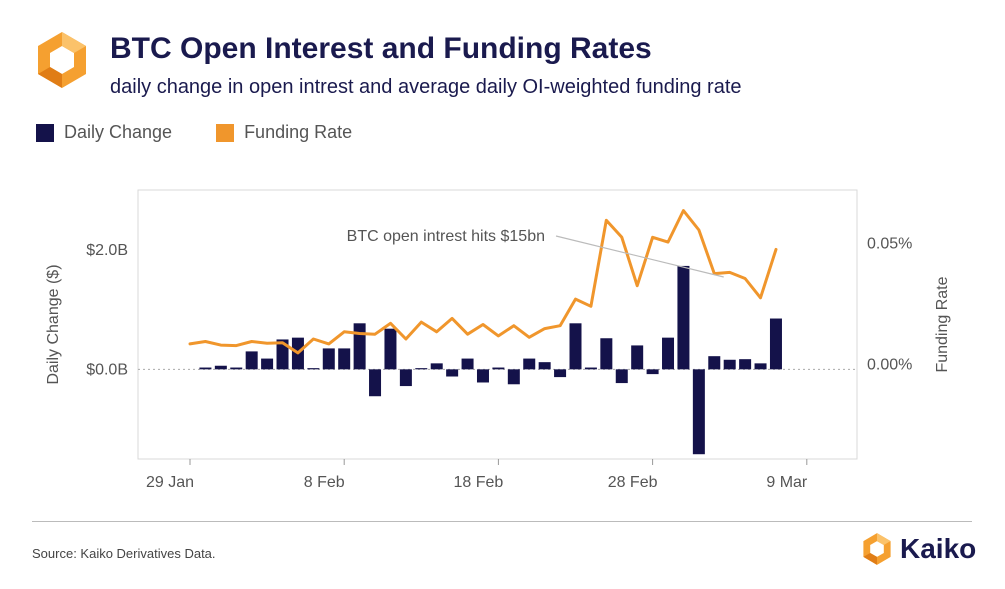 The width and height of the screenshot is (1005, 589). What do you see at coordinates (889, 364) in the screenshot?
I see `y-right-tick-label: 0.00%` at bounding box center [889, 364].